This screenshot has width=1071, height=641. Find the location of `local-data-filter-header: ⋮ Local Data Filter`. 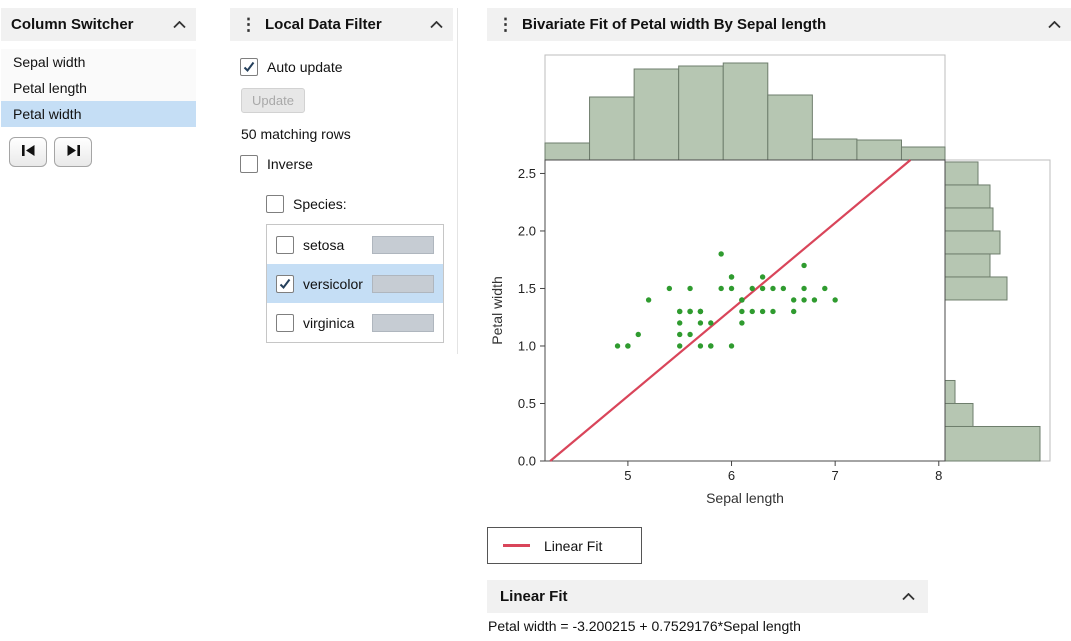

local-data-filter-header: ⋮ Local Data Filter is located at coordinates (341, 24).